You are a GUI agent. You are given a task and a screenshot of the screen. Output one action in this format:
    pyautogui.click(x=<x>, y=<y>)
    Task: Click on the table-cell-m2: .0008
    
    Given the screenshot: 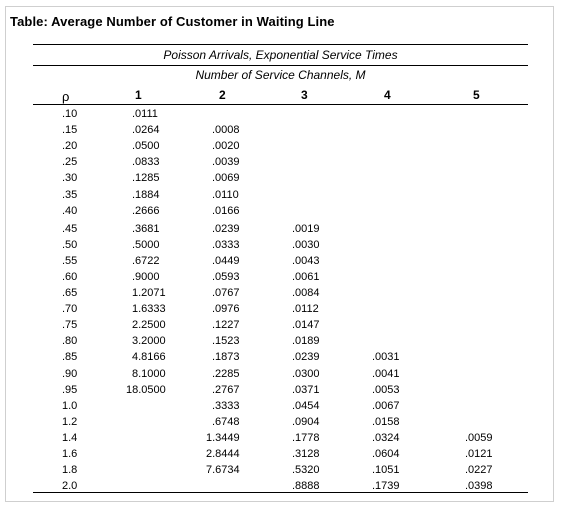 What is the action you would take?
    pyautogui.click(x=226, y=130)
    